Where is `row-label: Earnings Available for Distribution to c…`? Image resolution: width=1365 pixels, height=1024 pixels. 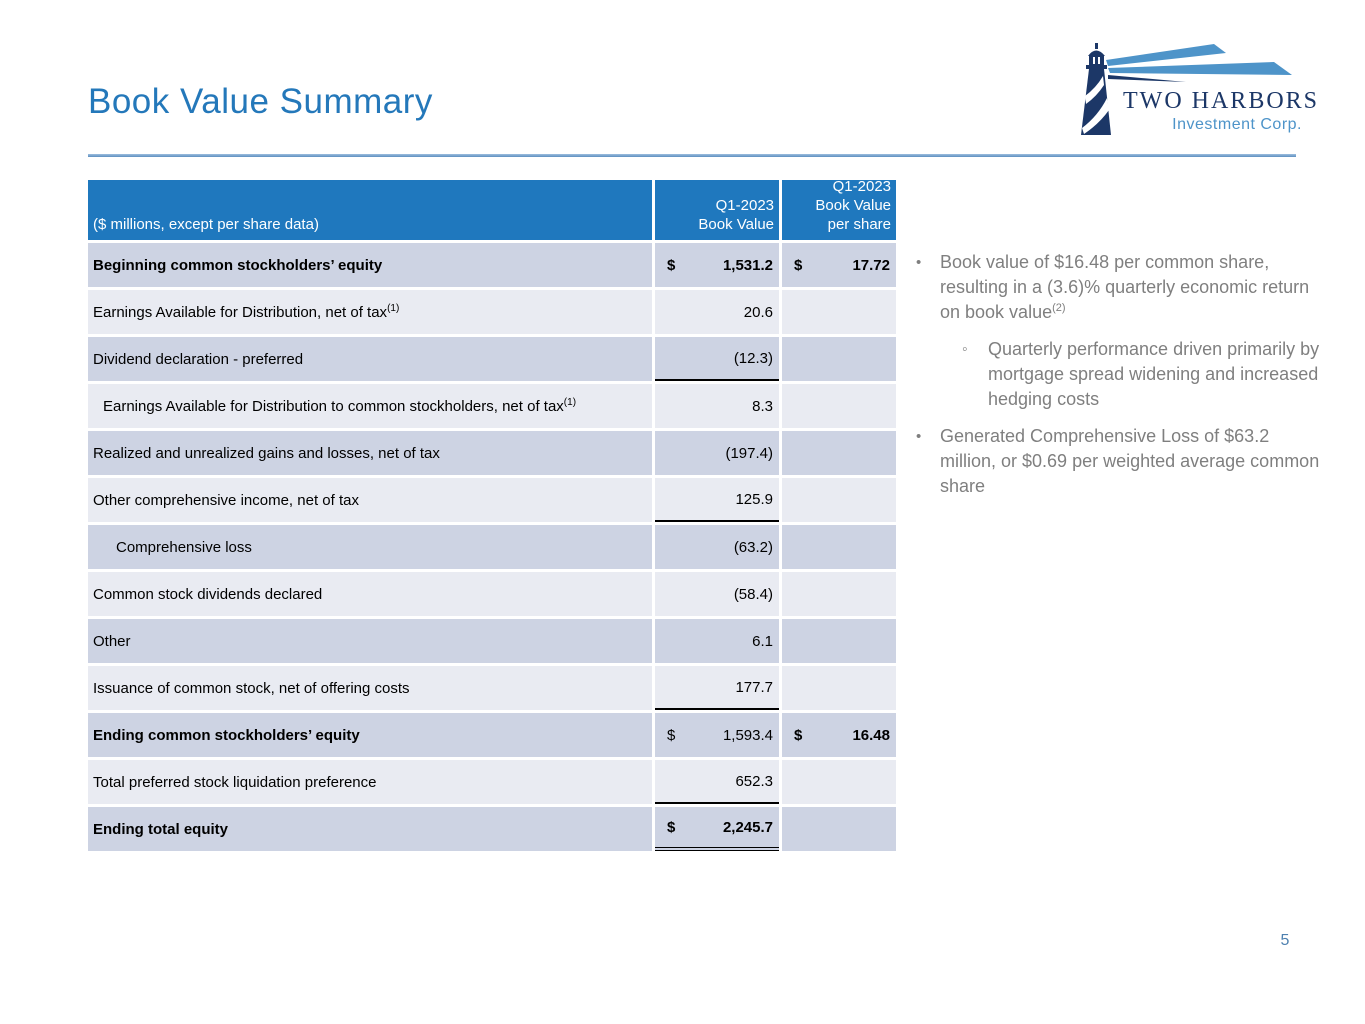 row-label: Earnings Available for Distribution to c… is located at coordinates (370, 406).